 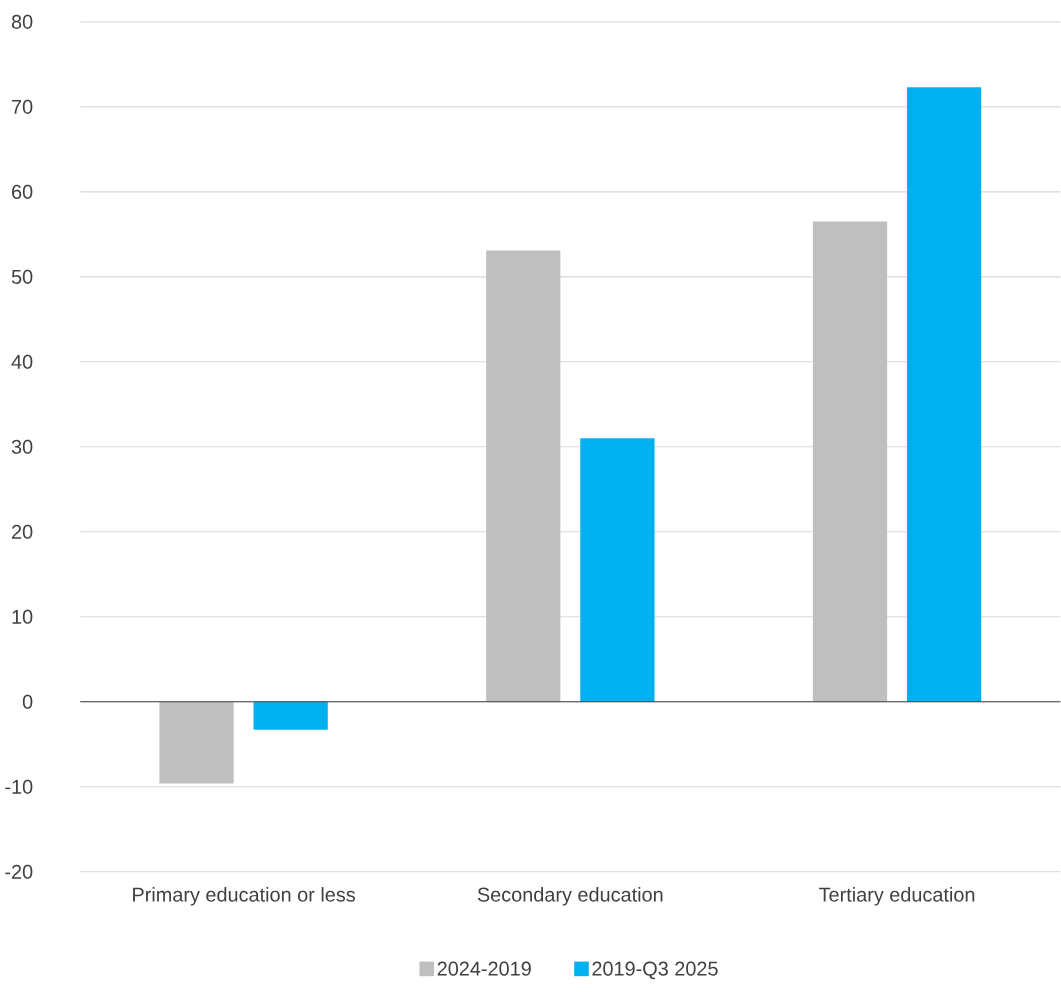 What do you see at coordinates (897, 896) in the screenshot?
I see `x-tick-label: Tertiary education` at bounding box center [897, 896].